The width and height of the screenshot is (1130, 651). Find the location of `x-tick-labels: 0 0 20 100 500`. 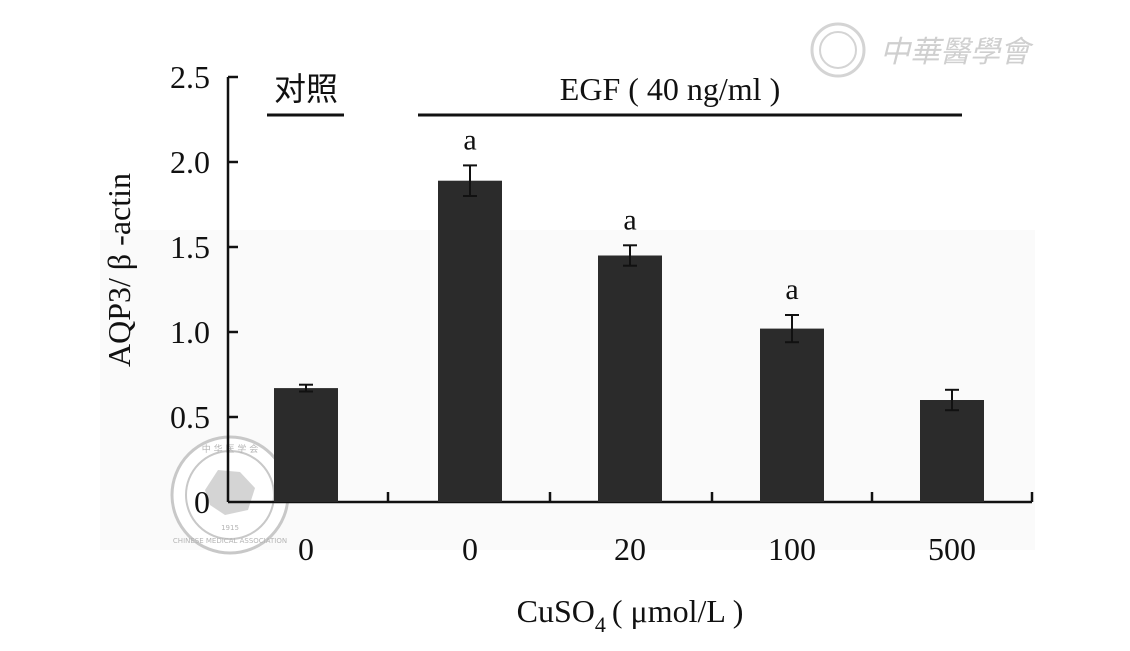

x-tick-labels: 0 0 20 100 500 is located at coordinates (637, 549).